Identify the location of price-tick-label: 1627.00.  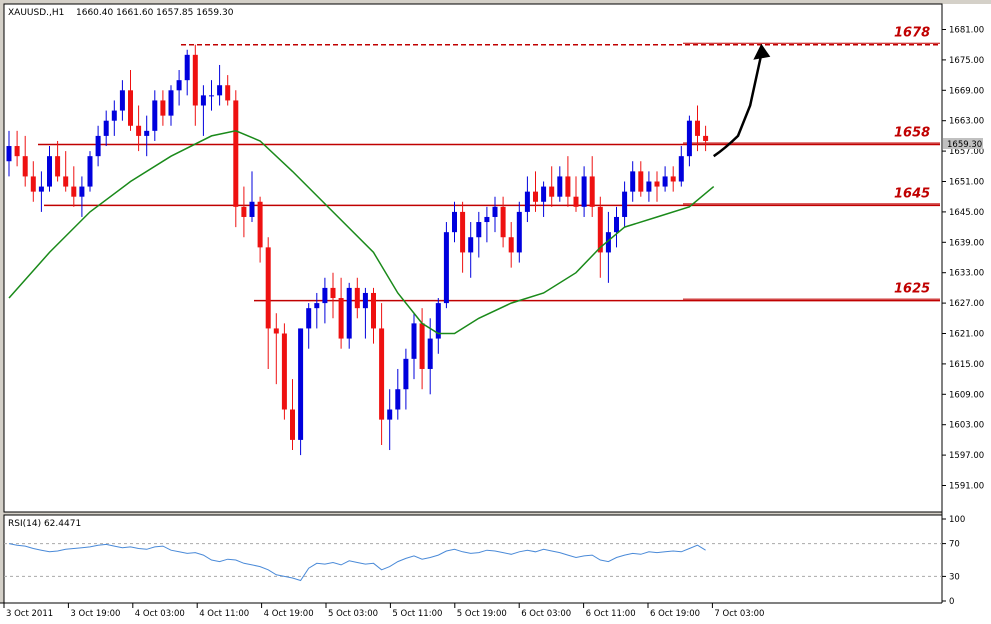
(966, 304).